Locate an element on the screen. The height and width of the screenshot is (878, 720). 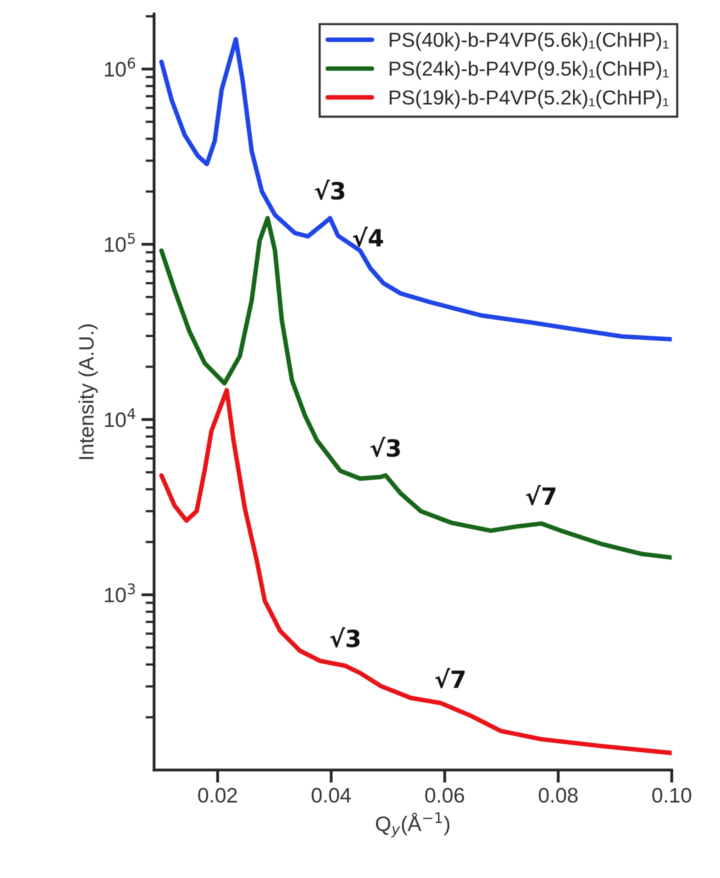
x-tick-label: 0.08 is located at coordinates (558, 795).